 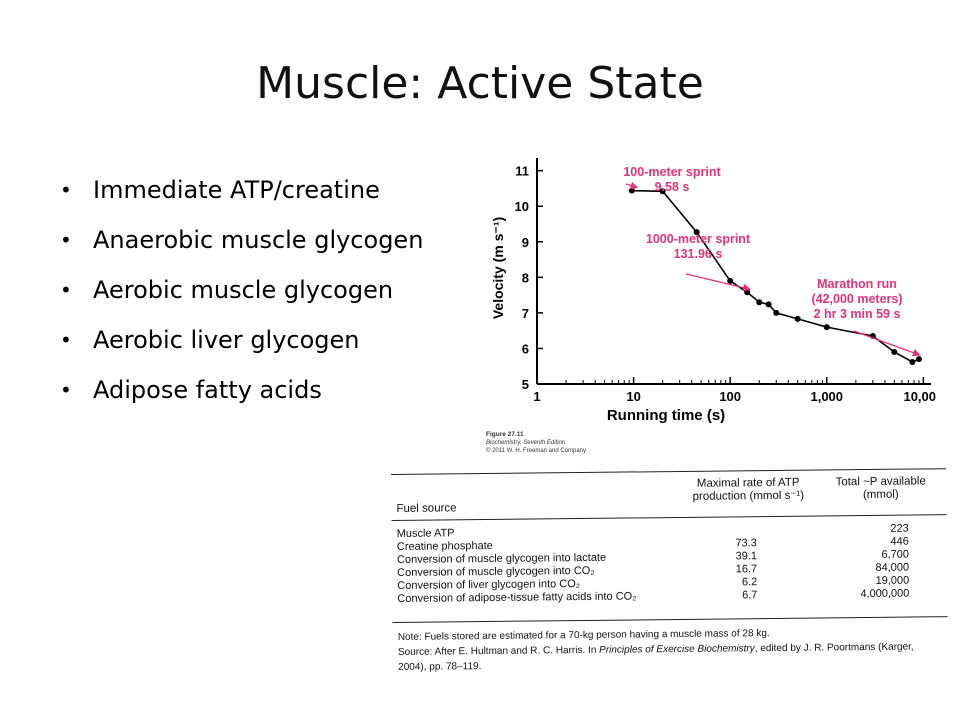 I want to click on x-tick-label: 100, so click(x=730, y=396).